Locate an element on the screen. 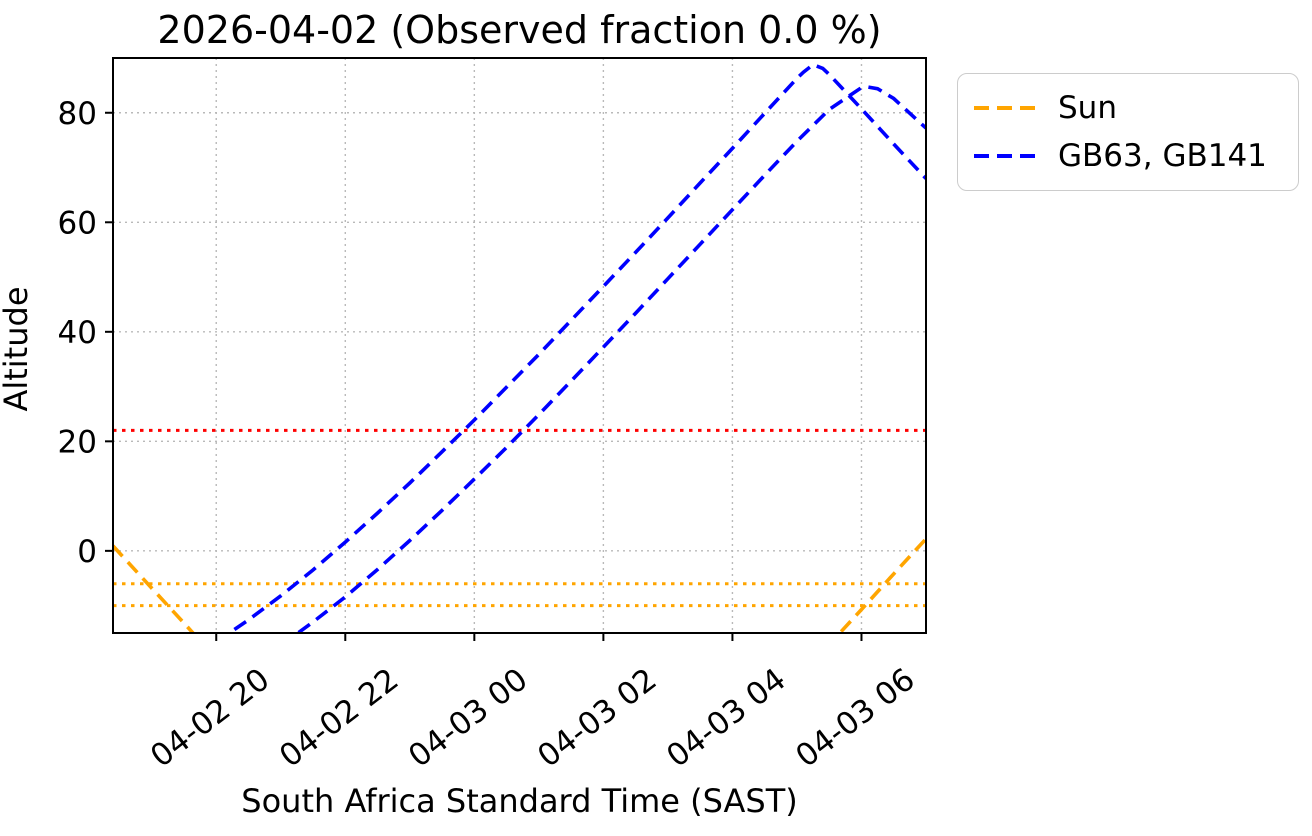  x-tick-label: 04-03 04 is located at coordinates (726, 717).